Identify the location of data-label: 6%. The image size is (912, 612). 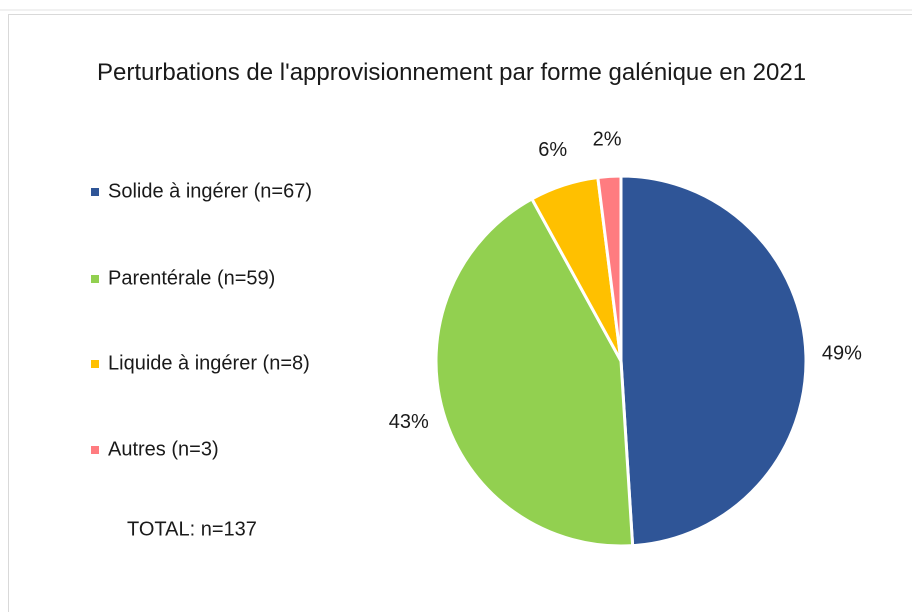
(552, 150).